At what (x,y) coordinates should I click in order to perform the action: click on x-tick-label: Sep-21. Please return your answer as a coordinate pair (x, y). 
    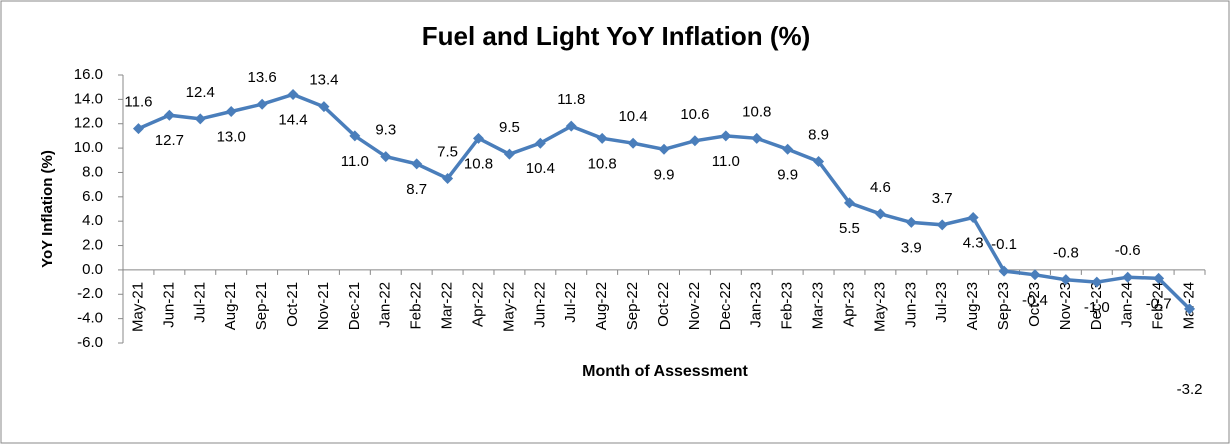
    Looking at the image, I should click on (261, 306).